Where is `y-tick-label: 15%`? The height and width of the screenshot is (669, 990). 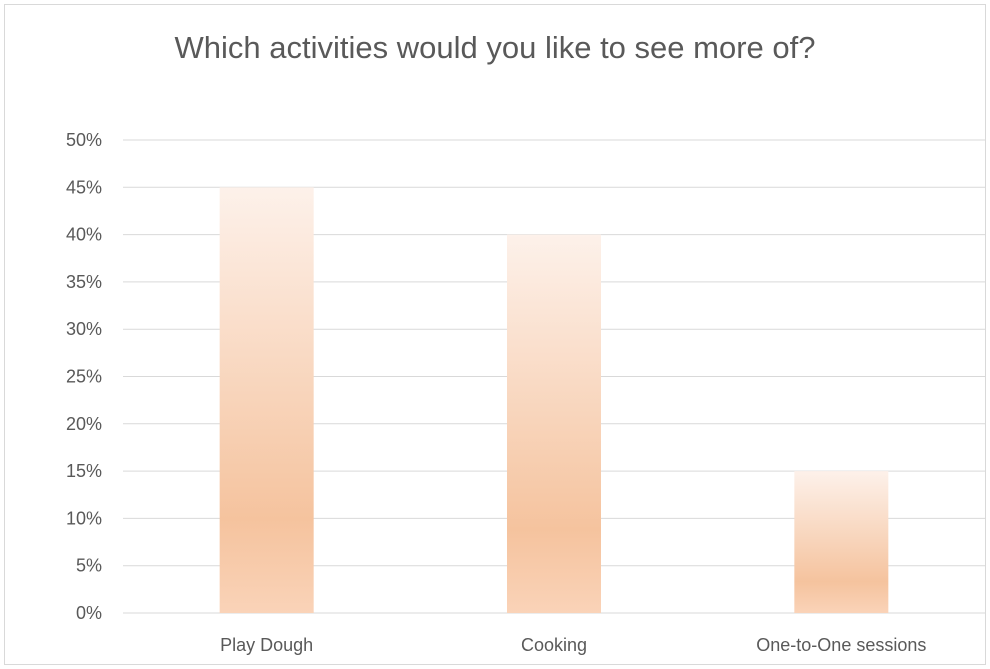 y-tick-label: 15% is located at coordinates (84, 471).